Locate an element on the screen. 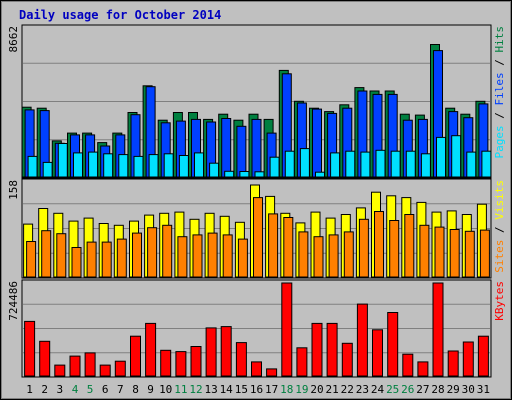  x-tick-label-26: 26 is located at coordinates (407, 389).